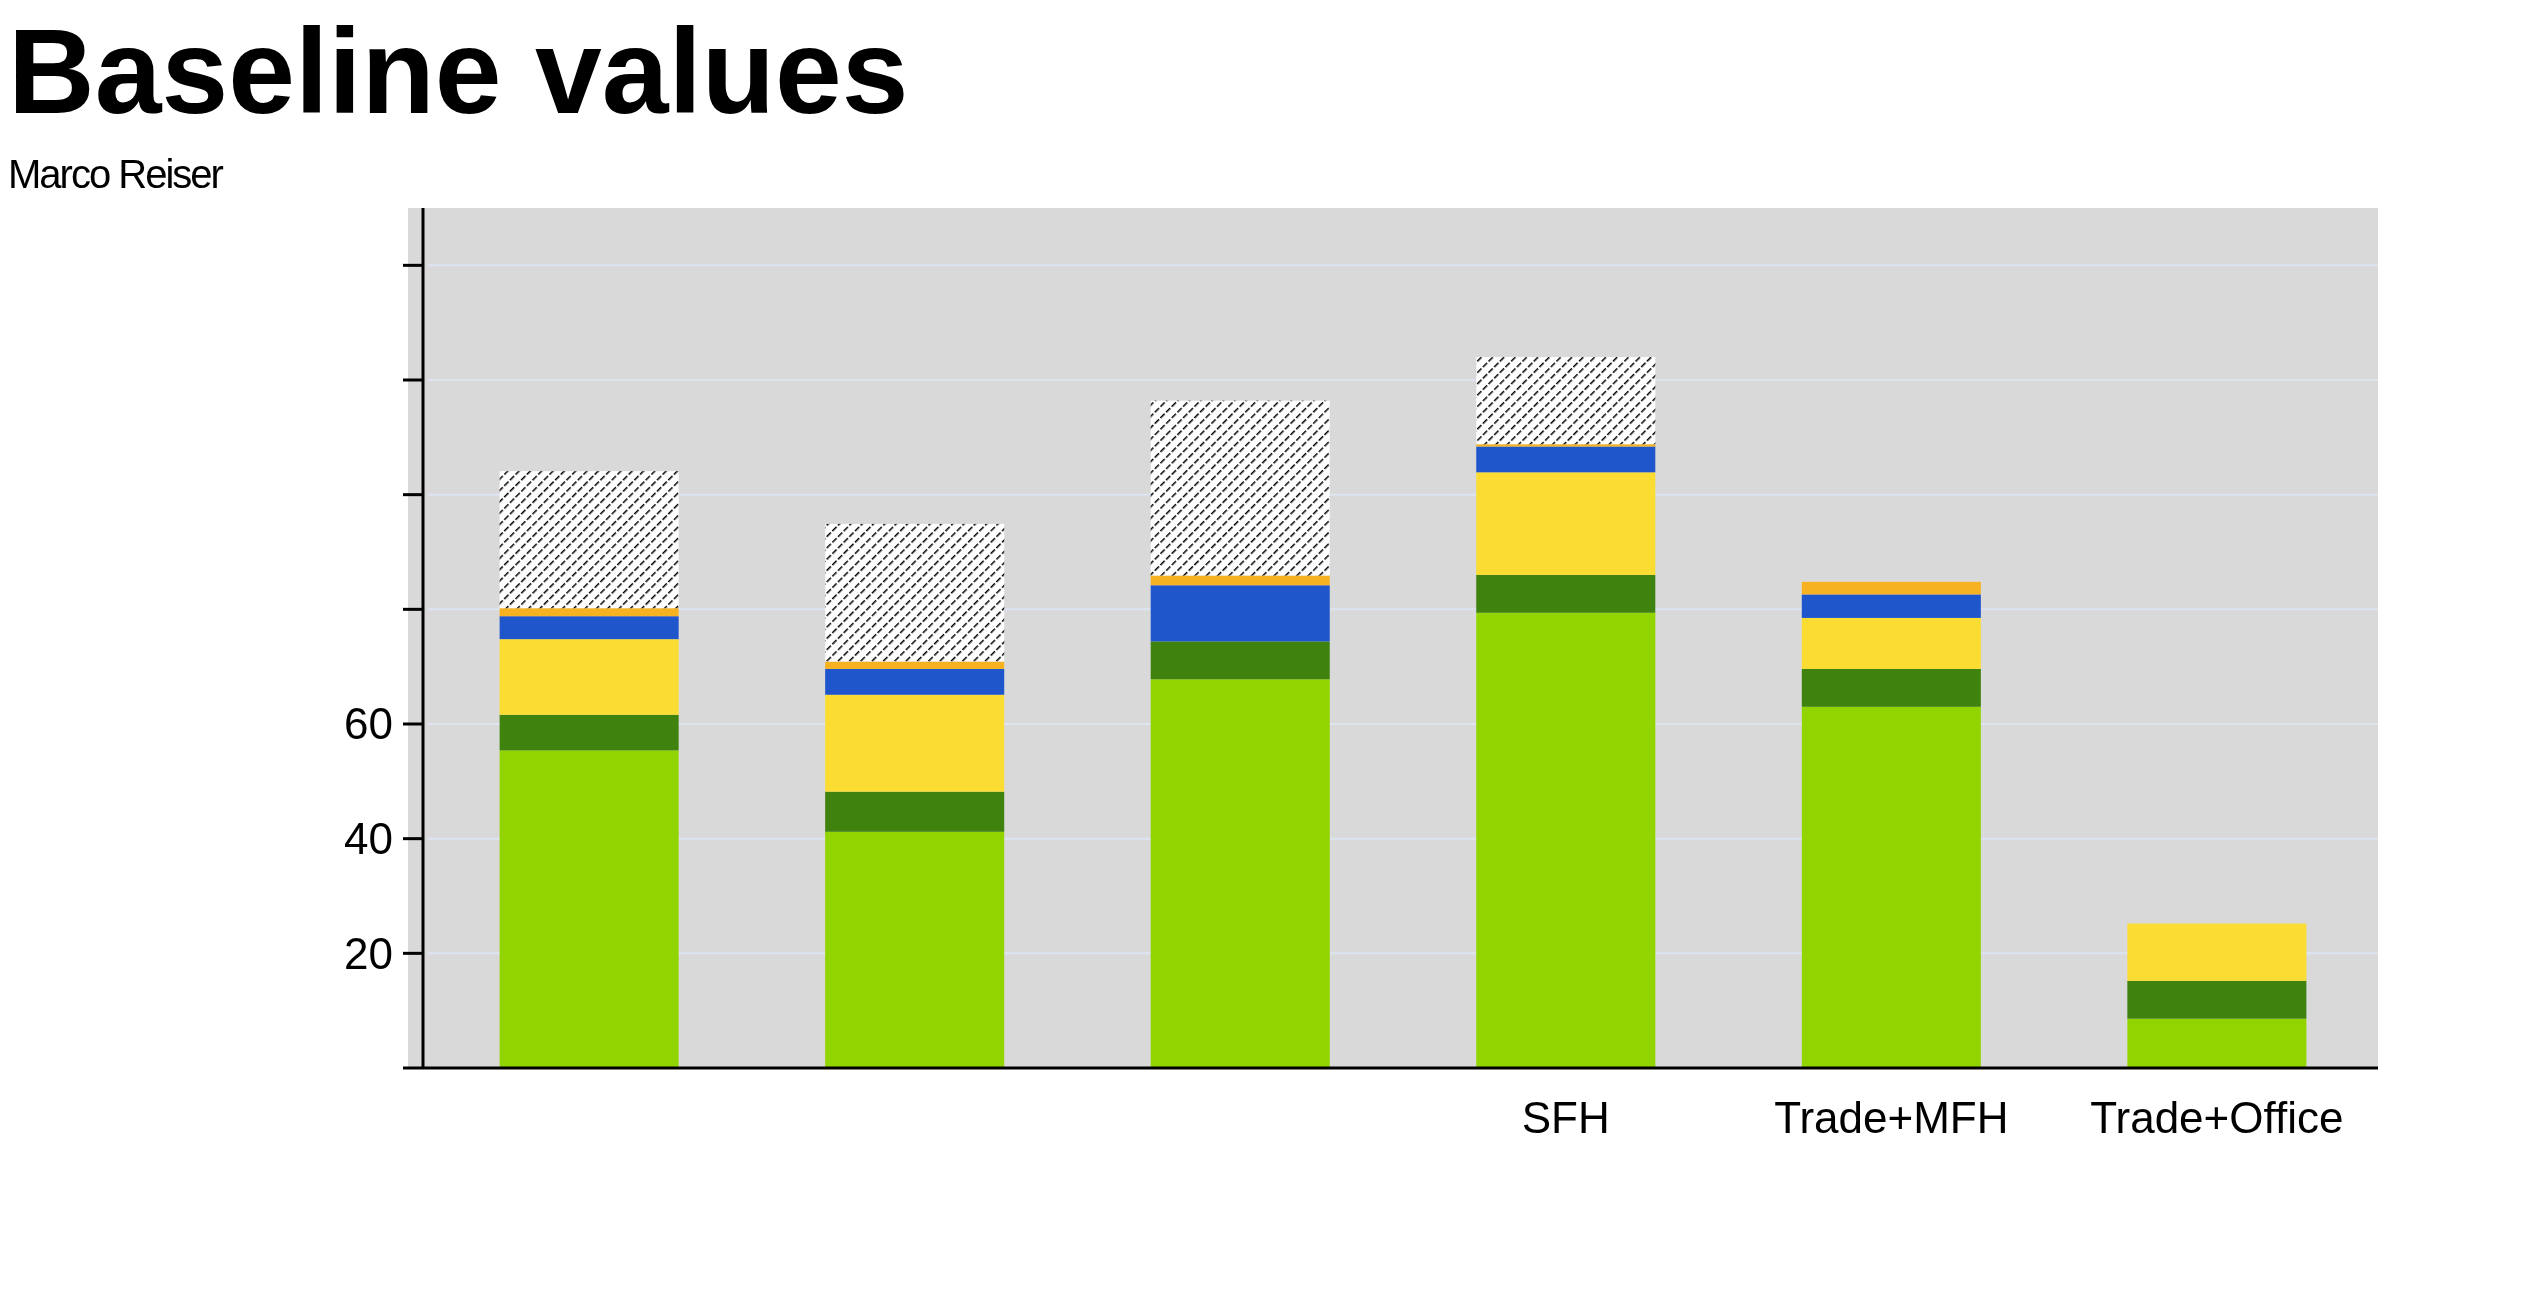  Describe the element at coordinates (368, 953) in the screenshot. I see `y-tick-label: 20` at that location.